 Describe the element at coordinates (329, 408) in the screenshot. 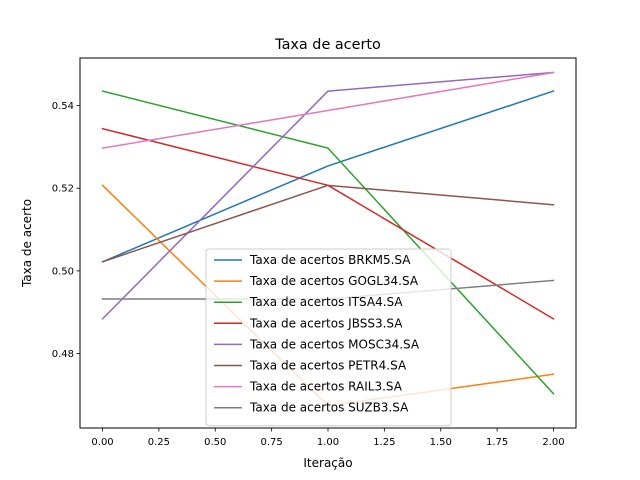

I see `legend-label-7: Taxa de acertos SUZB3.SA` at that location.